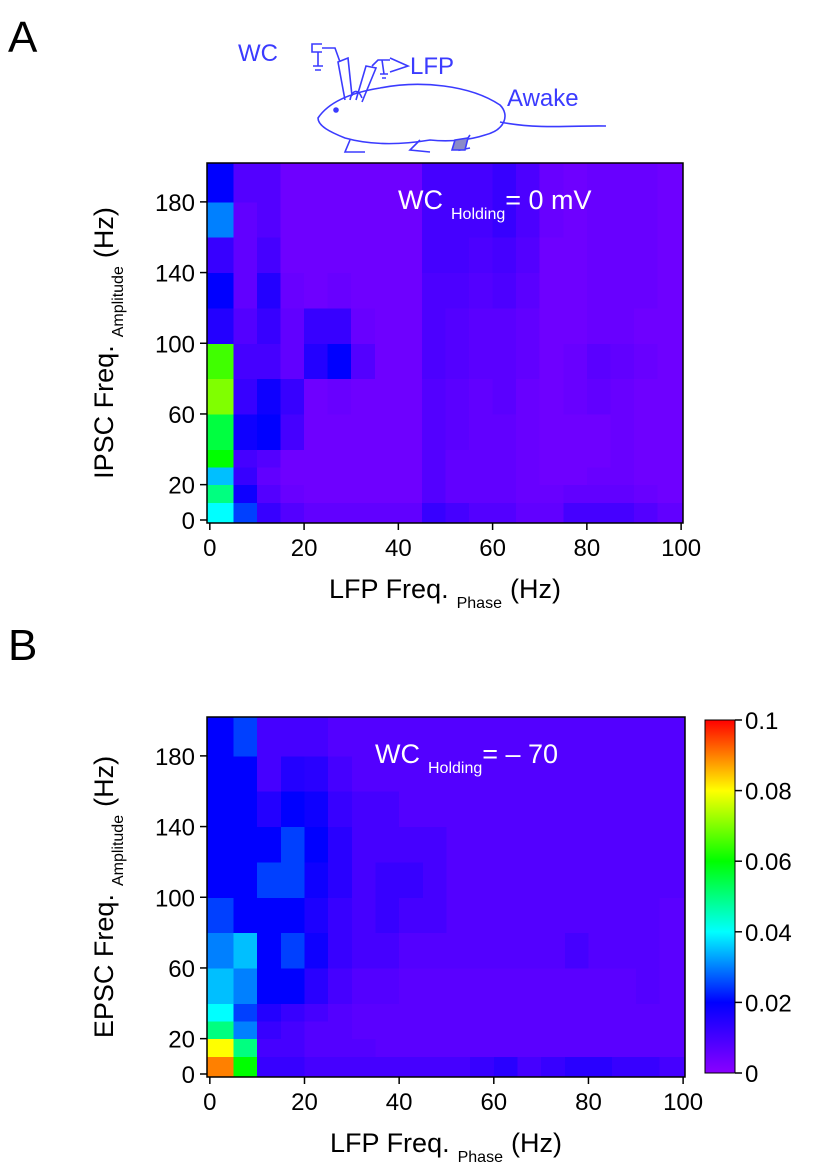 This screenshot has width=819, height=1171. What do you see at coordinates (304, 1102) in the screenshot?
I see `x-tick-label: 20` at bounding box center [304, 1102].